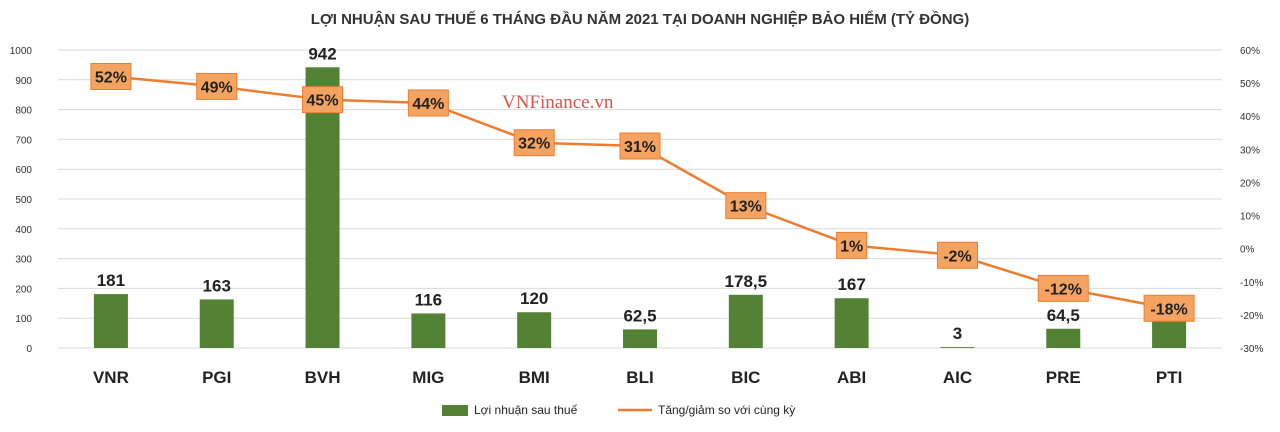 This screenshot has width=1280, height=432. I want to click on growth-label: 49%, so click(217, 87).